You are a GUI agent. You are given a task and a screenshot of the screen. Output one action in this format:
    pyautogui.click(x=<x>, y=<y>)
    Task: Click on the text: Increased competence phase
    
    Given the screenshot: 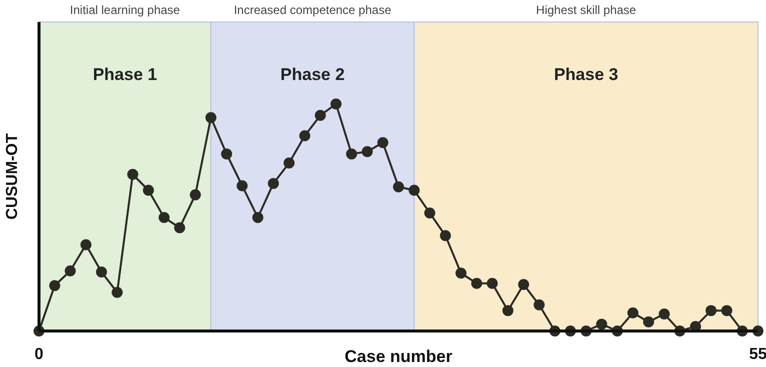 What is the action you would take?
    pyautogui.click(x=313, y=10)
    